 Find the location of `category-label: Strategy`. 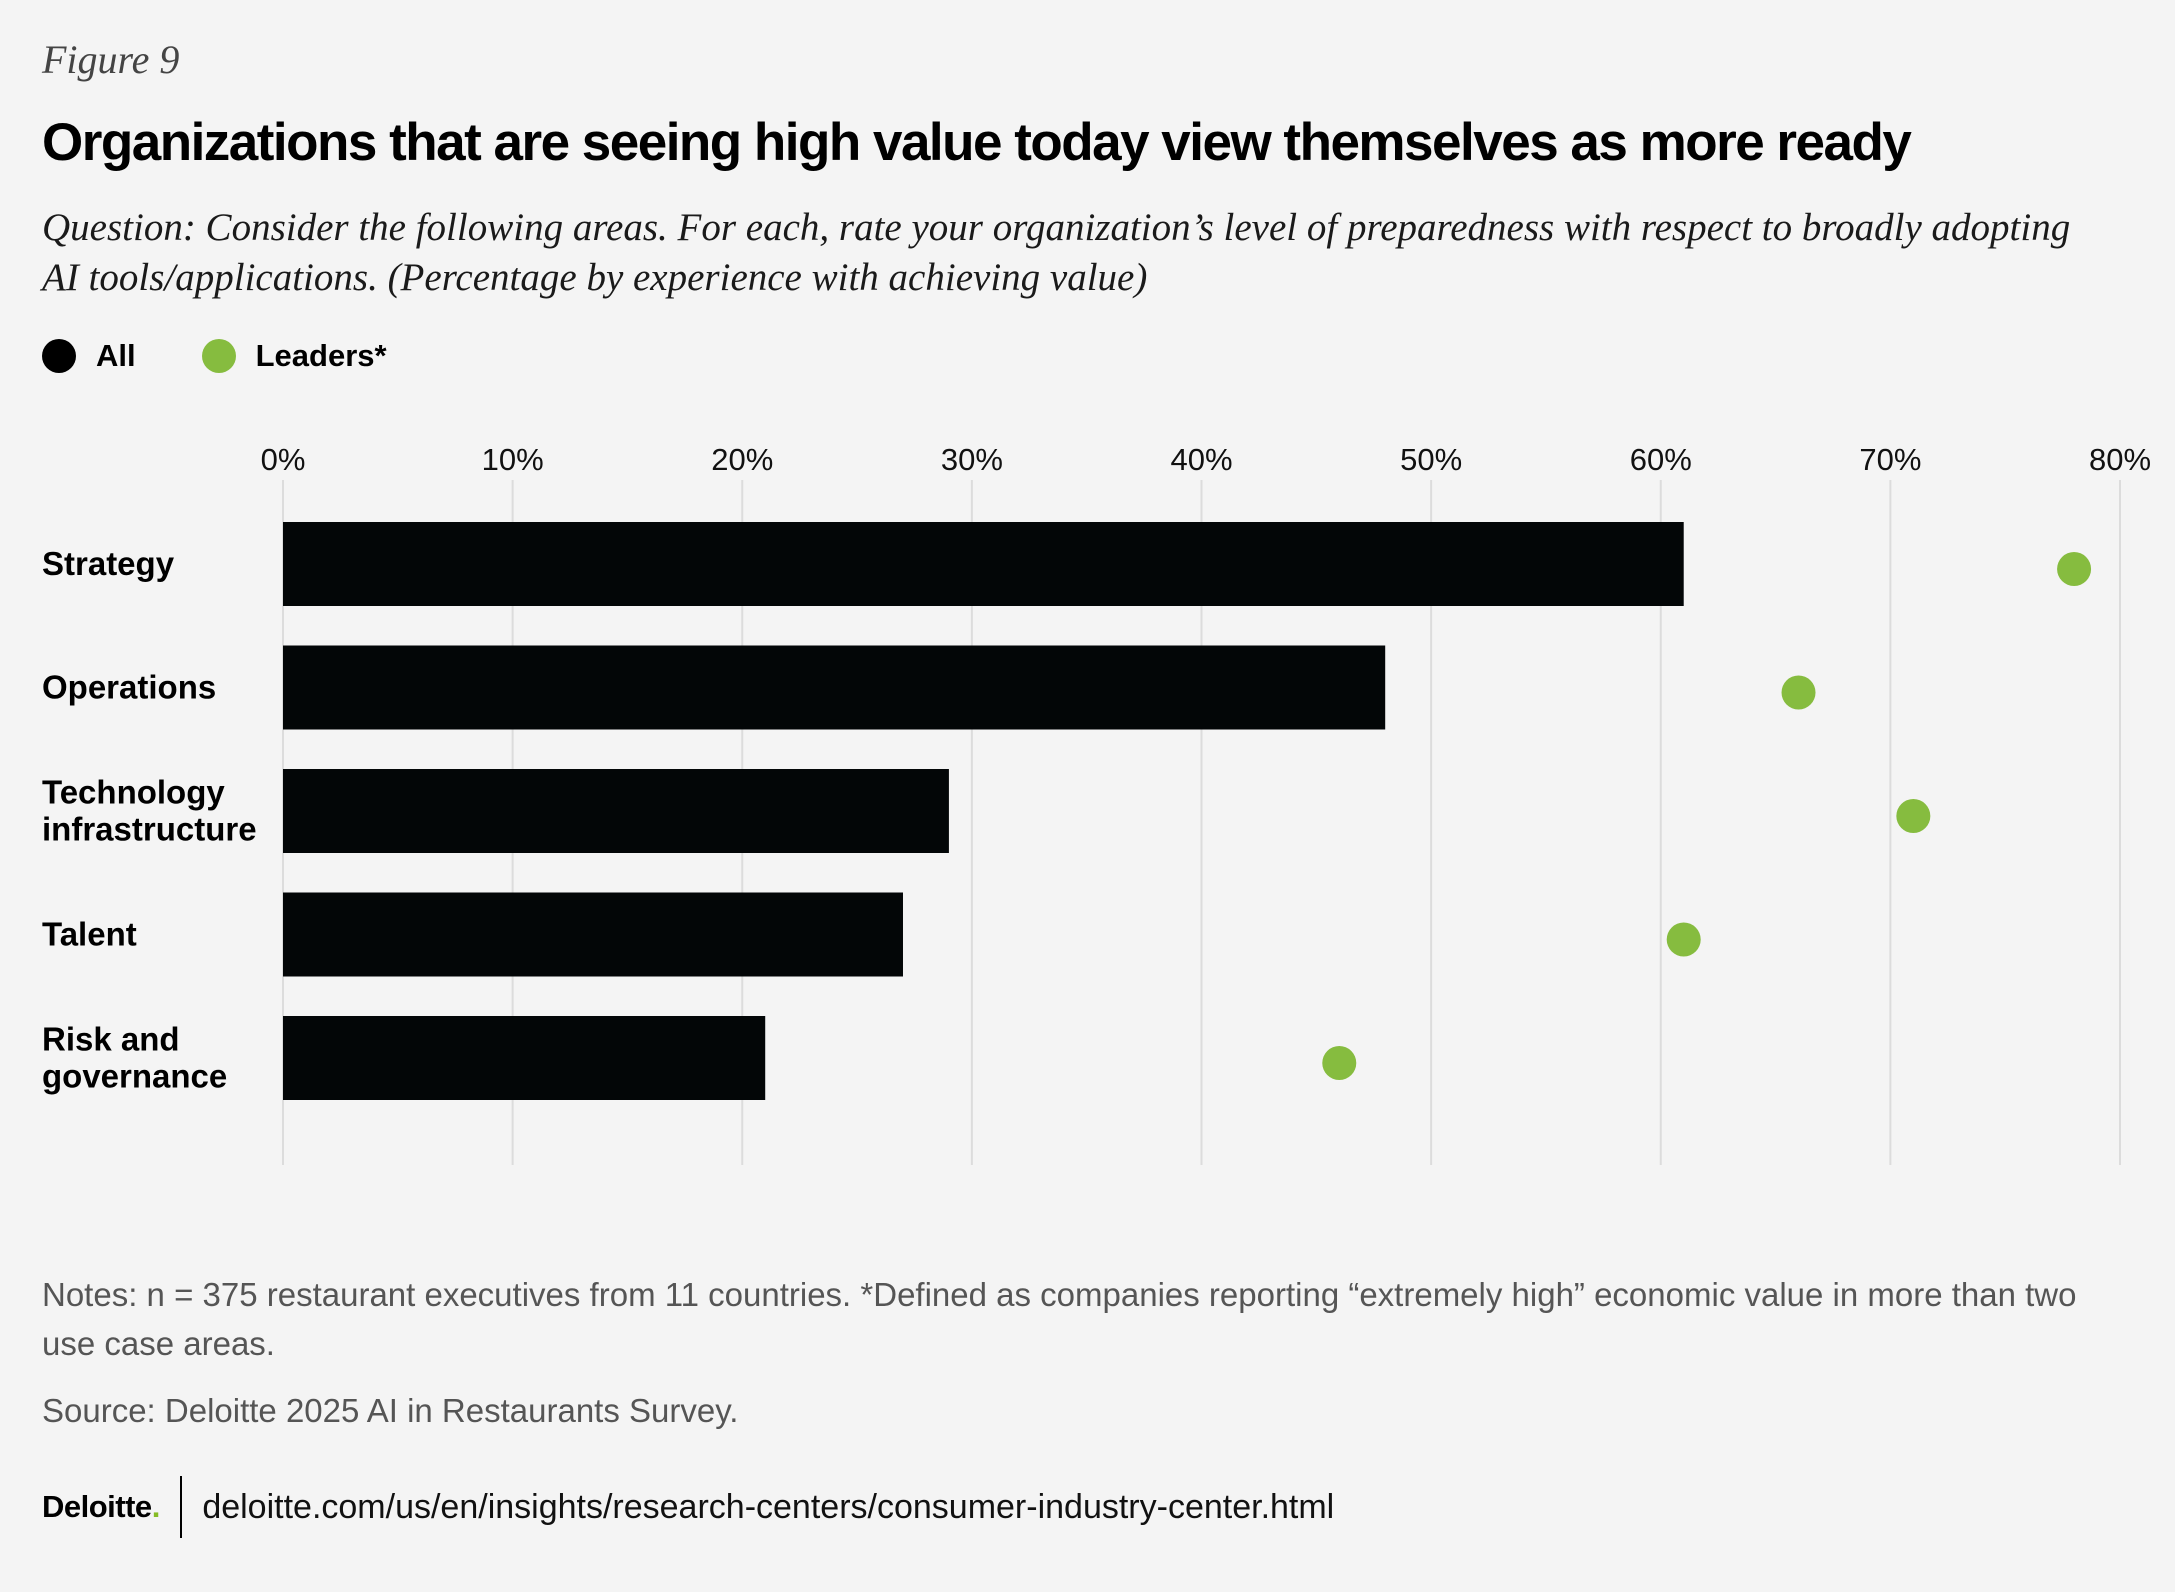

category-label: Strategy is located at coordinates (108, 563).